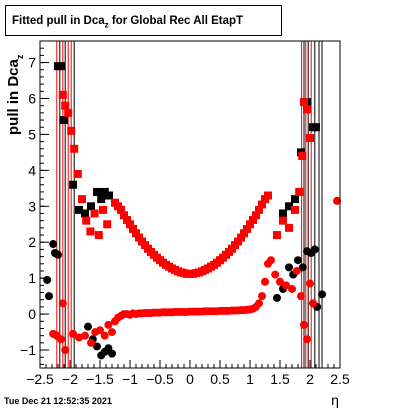 Image resolution: width=400 pixels, height=409 pixels. I want to click on y-tick-label: 3, so click(32, 206).